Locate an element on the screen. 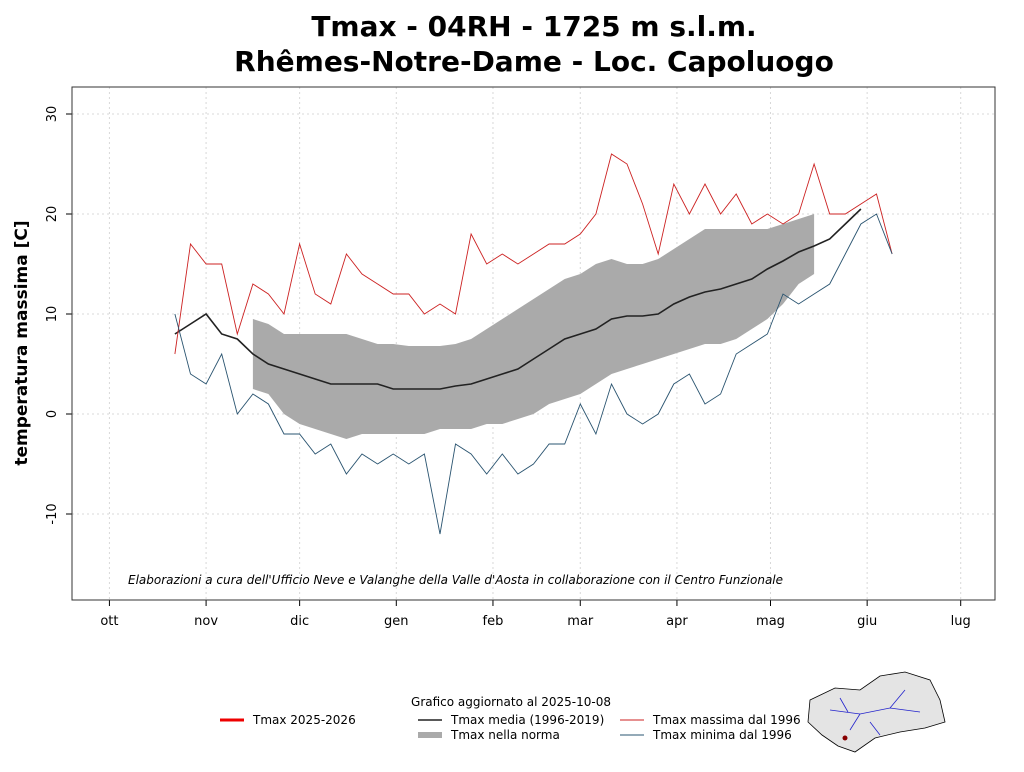 The height and width of the screenshot is (772, 1024). legend-label: Tmax 2025-2026 is located at coordinates (304, 720).